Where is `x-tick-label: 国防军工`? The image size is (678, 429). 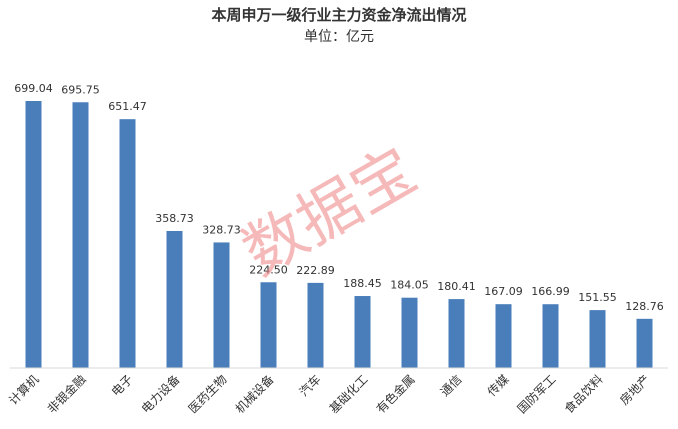 x-tick-label: 国防军工 is located at coordinates (536, 394).